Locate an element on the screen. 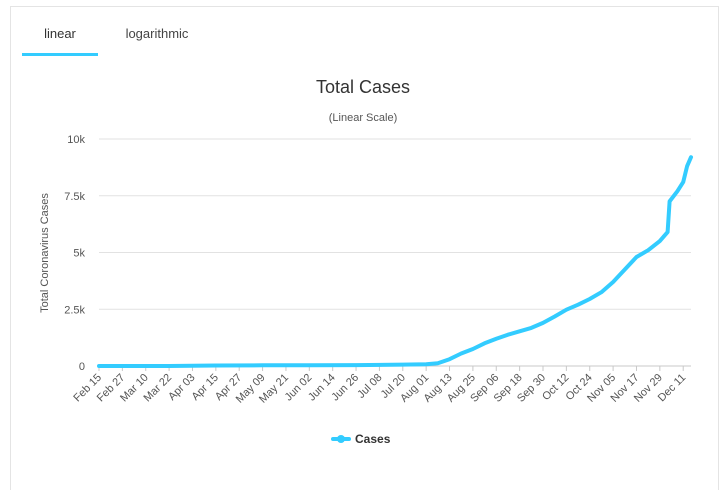 The image size is (727, 492). y-axis-ticks: 0 2.5k 5k 7.5k 10k is located at coordinates (74, 253).